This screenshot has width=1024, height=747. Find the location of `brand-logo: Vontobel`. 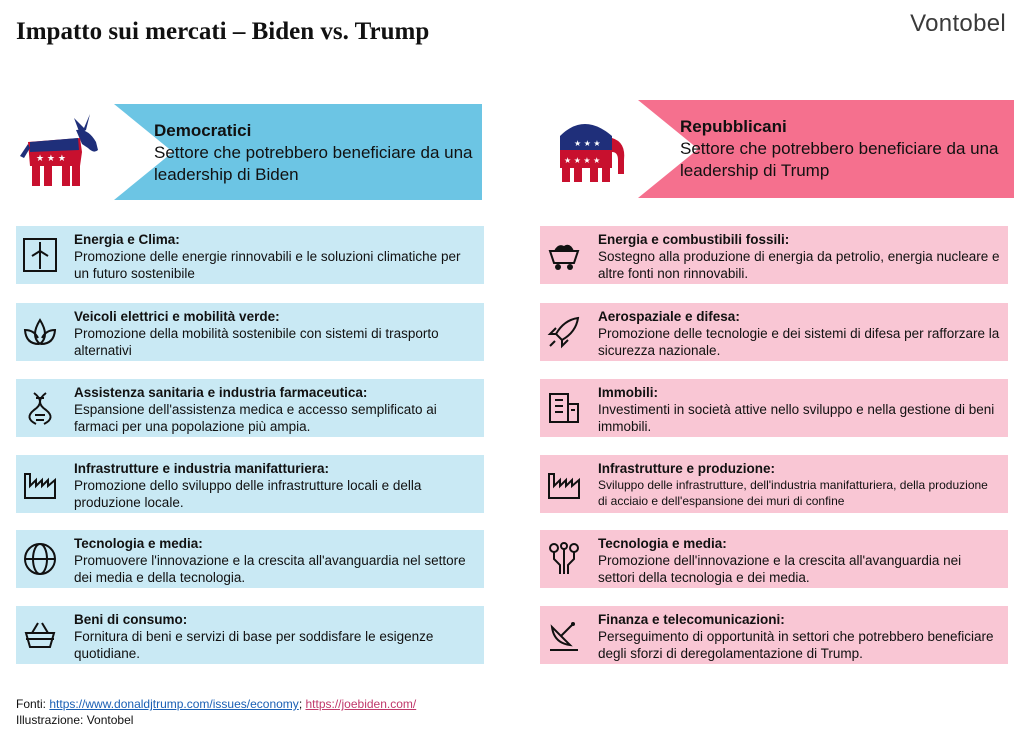

brand-logo: Vontobel is located at coordinates (958, 23).